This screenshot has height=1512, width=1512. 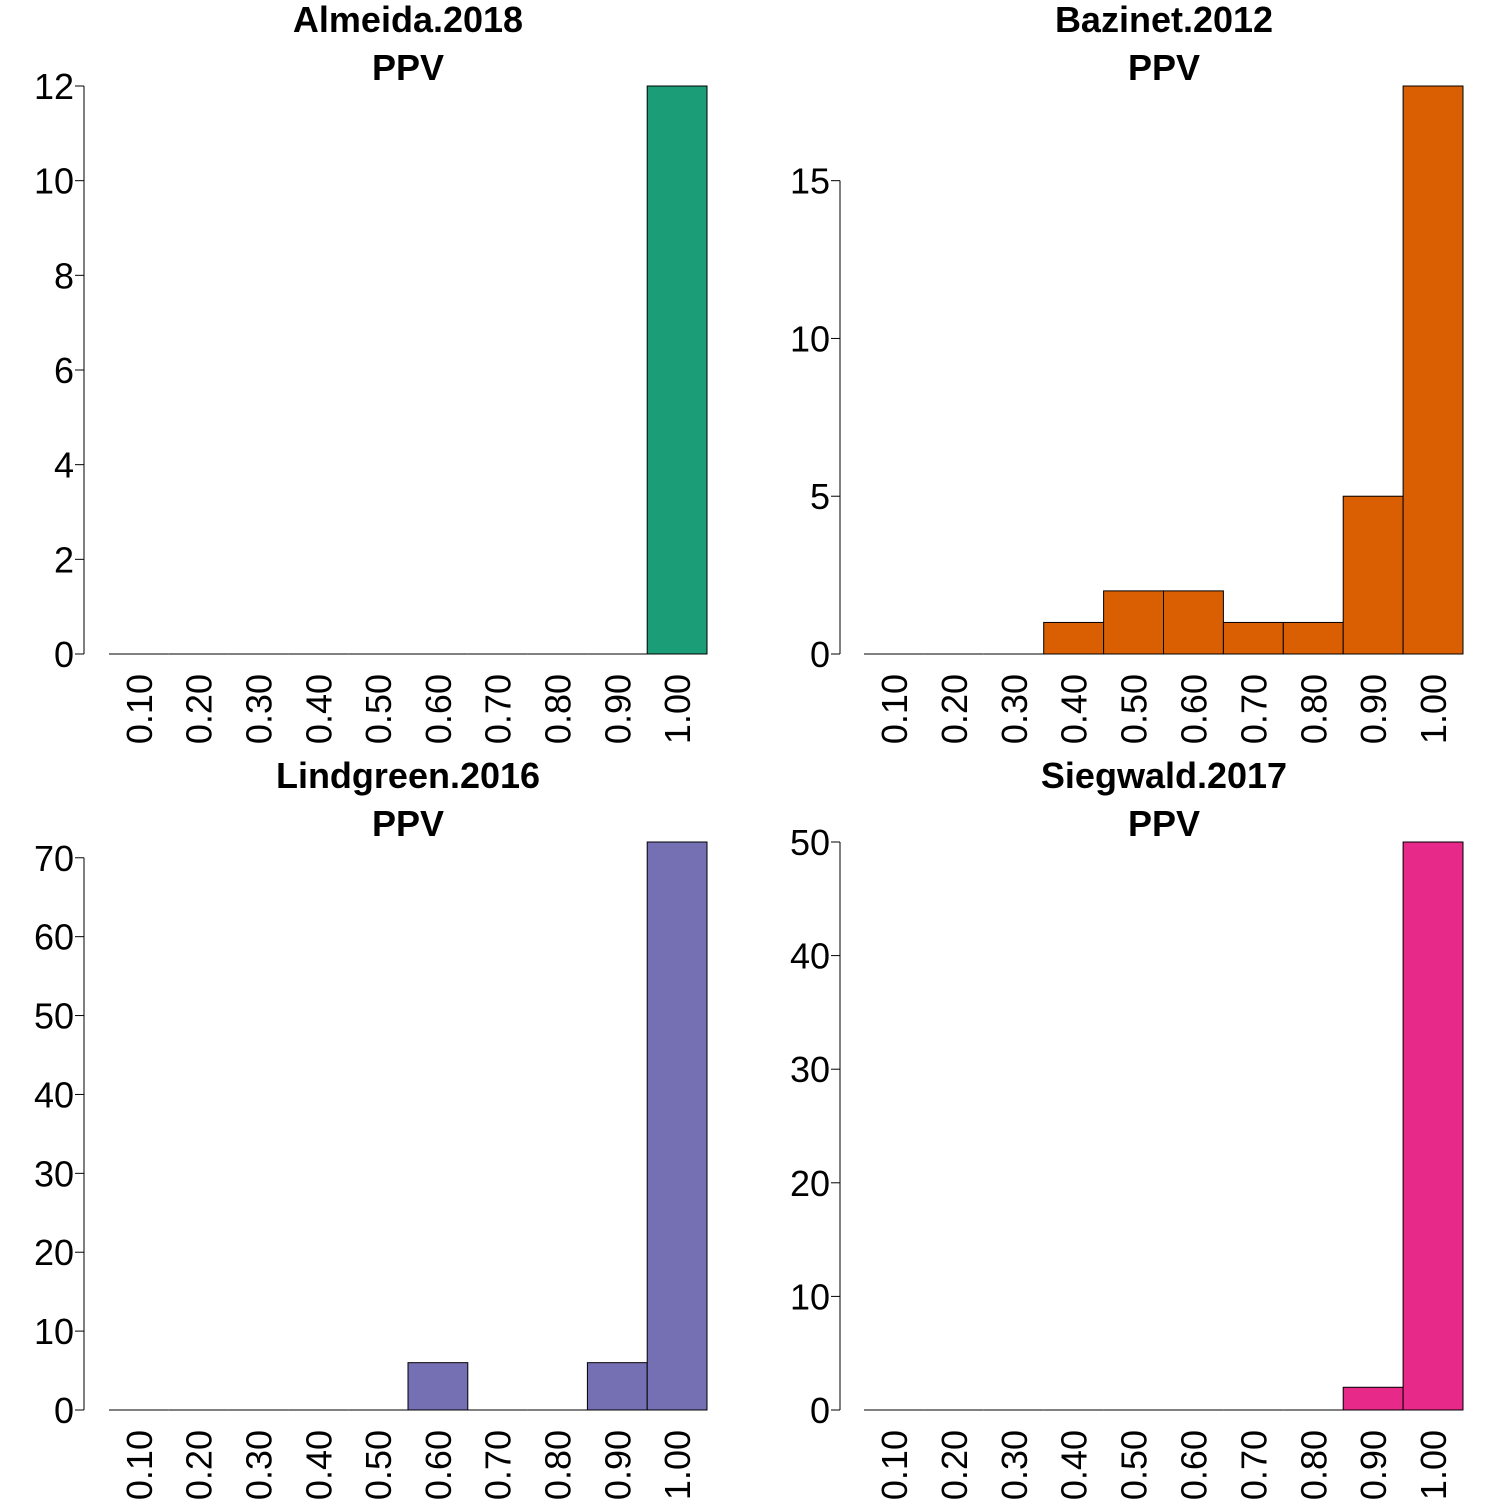 What do you see at coordinates (64, 370) in the screenshot?
I see `y-tick-label: 6` at bounding box center [64, 370].